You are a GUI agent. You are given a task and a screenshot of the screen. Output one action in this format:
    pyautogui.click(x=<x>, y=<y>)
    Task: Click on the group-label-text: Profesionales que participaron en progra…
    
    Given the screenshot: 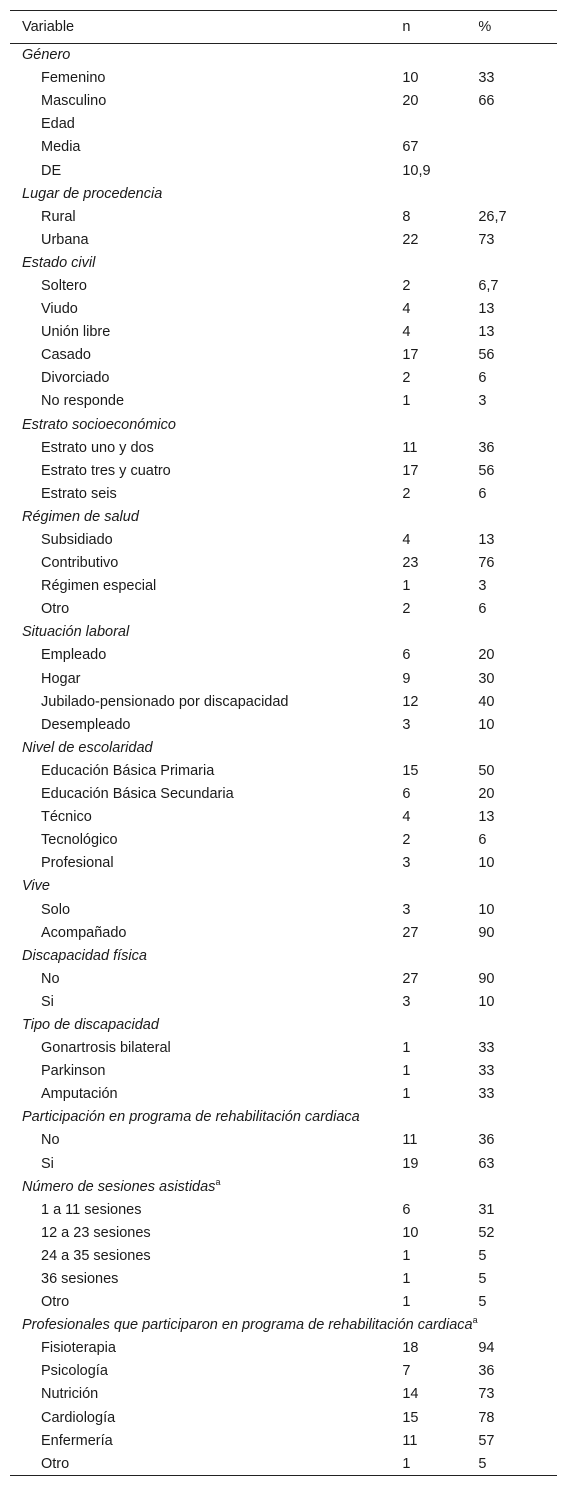 What is the action you would take?
    pyautogui.click(x=247, y=1325)
    